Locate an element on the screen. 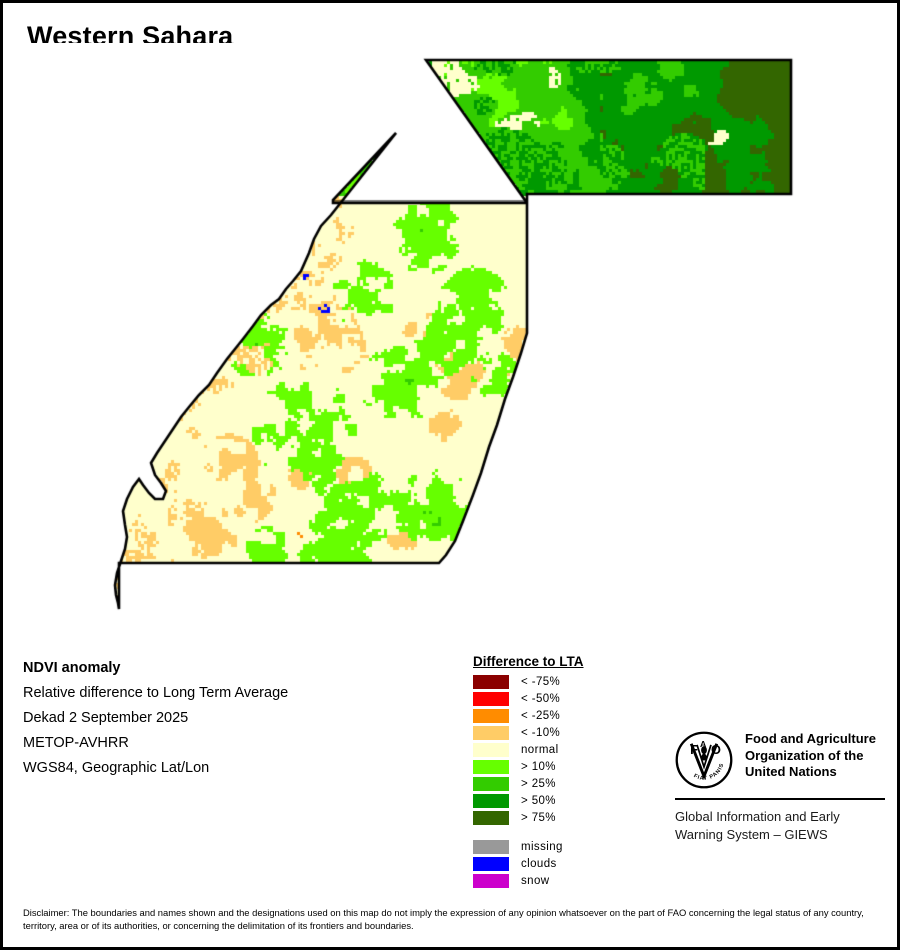  legend-label-flag-1: clouds is located at coordinates (539, 863).